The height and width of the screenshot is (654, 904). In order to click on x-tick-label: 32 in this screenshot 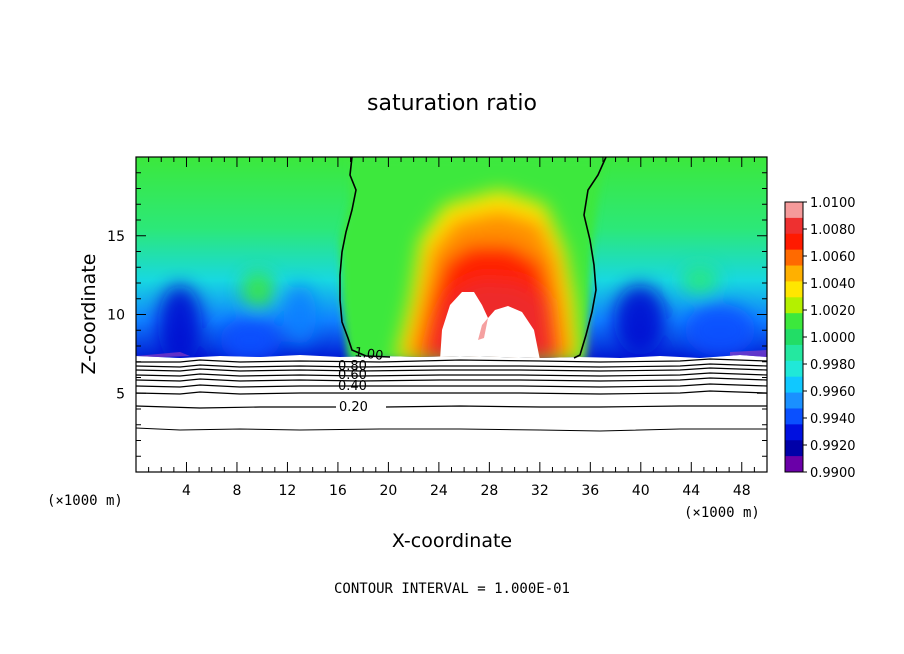, I will do `click(540, 491)`.